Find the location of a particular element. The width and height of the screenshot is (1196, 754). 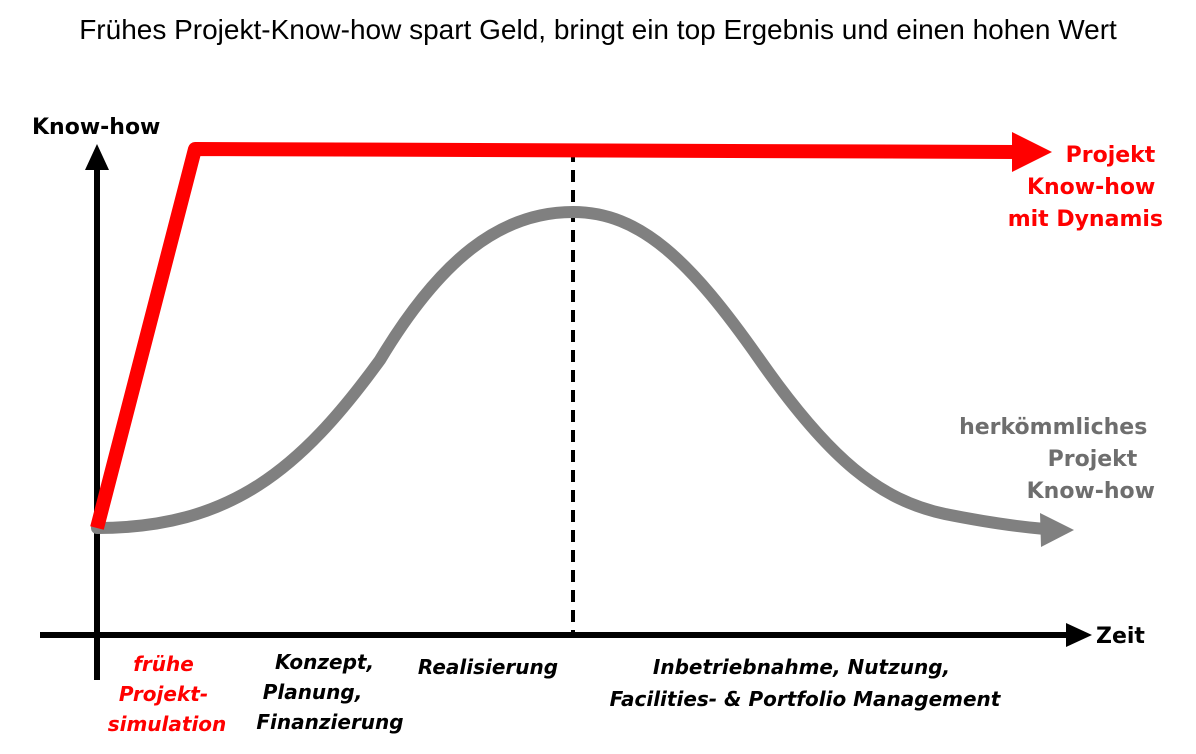

x-axis-arrowhead is located at coordinates (1079, 635).